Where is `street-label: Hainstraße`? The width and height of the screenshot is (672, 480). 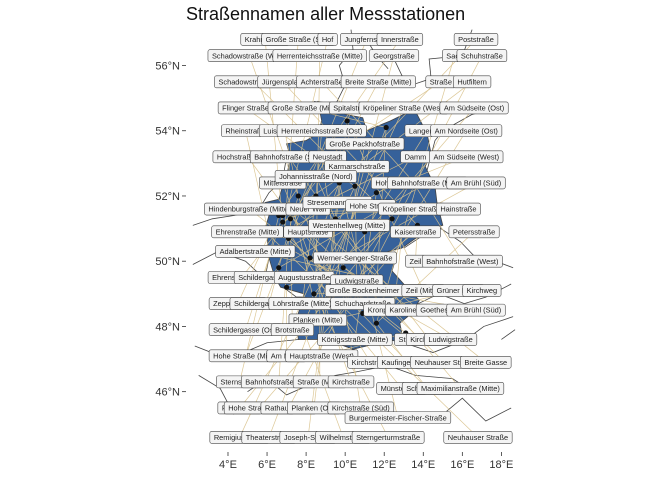
street-label: Hainstraße is located at coordinates (458, 209).